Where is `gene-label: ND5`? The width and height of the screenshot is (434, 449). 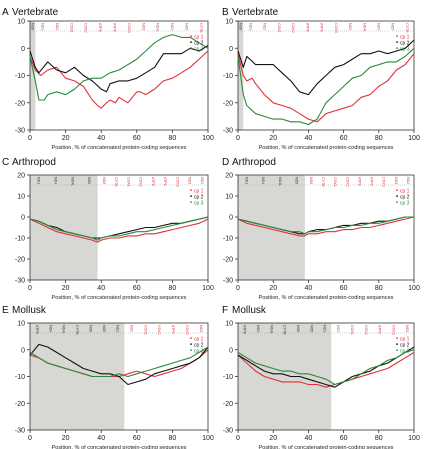
gene-label: ND5 is located at coordinates (297, 180).